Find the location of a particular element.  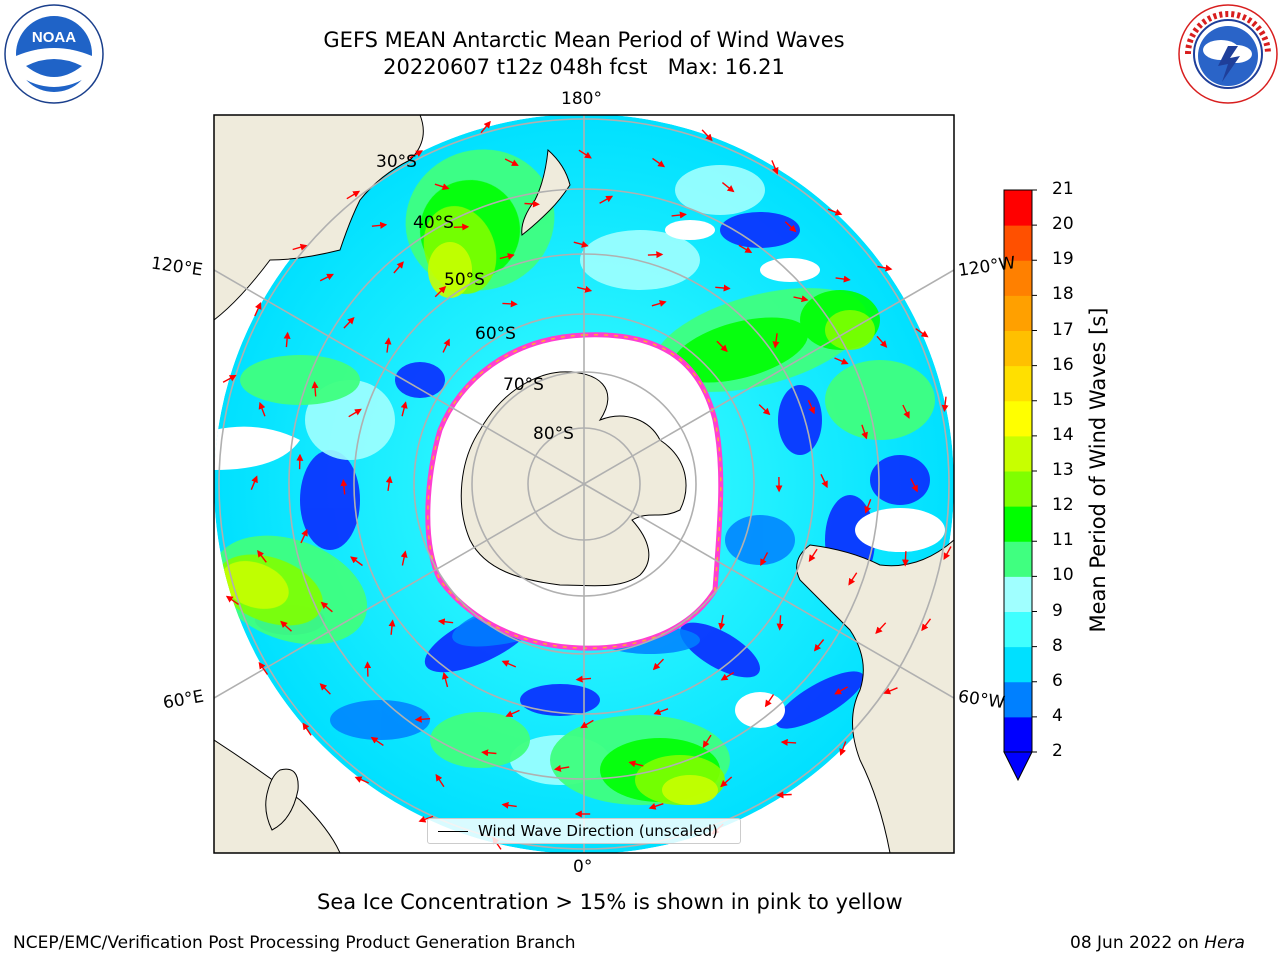

colorbar-tick-label: 2 is located at coordinates (1057, 751).